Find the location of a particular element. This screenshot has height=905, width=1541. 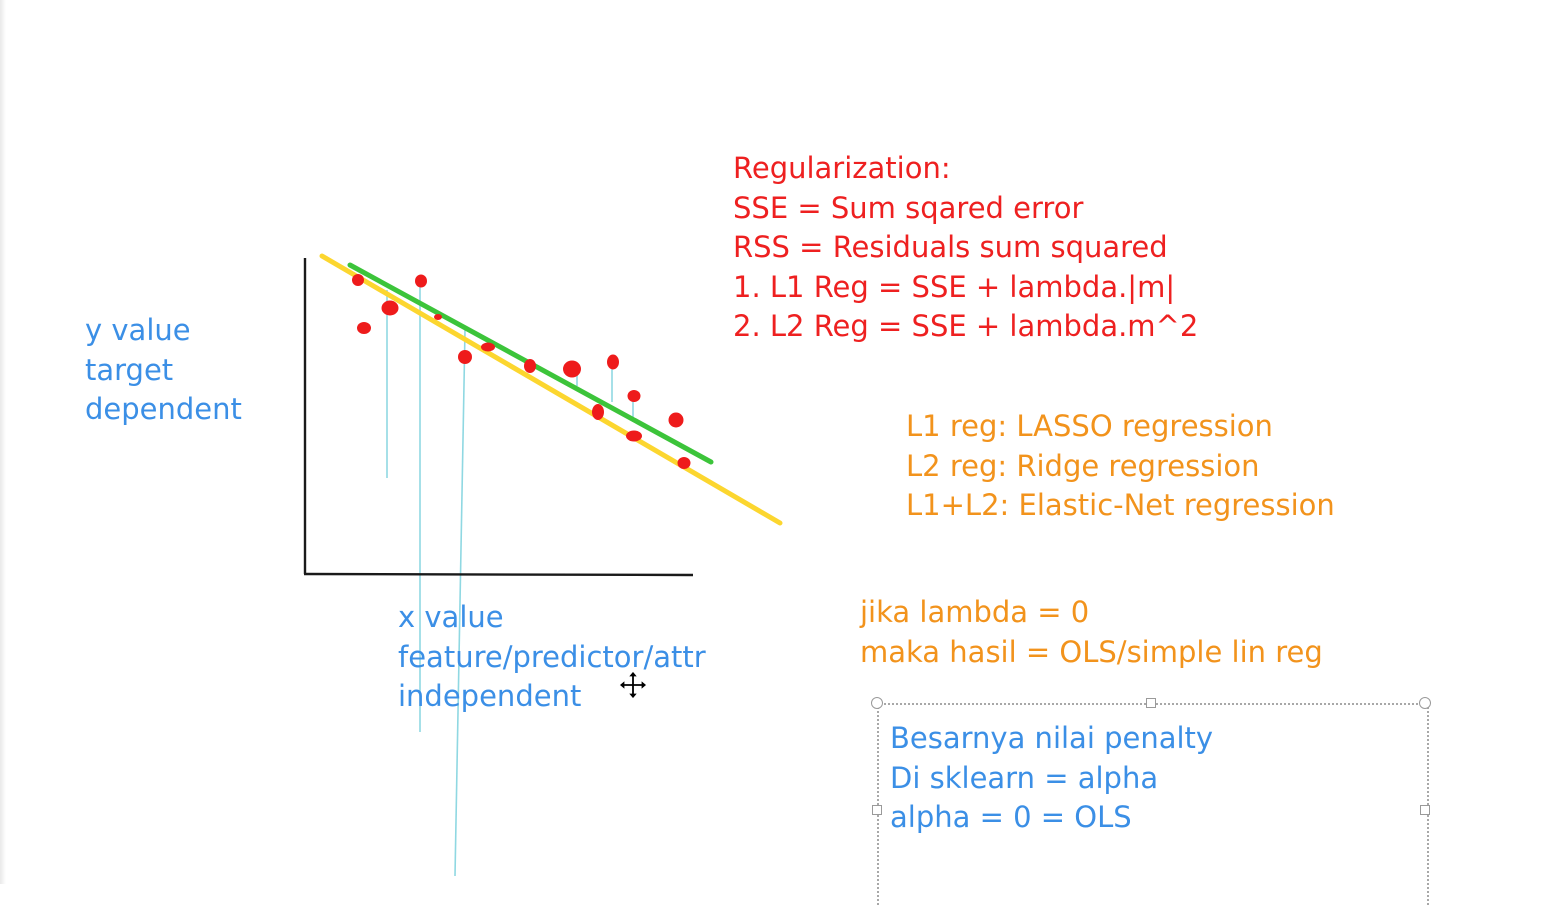

y-label-line: dependent is located at coordinates (163, 409).